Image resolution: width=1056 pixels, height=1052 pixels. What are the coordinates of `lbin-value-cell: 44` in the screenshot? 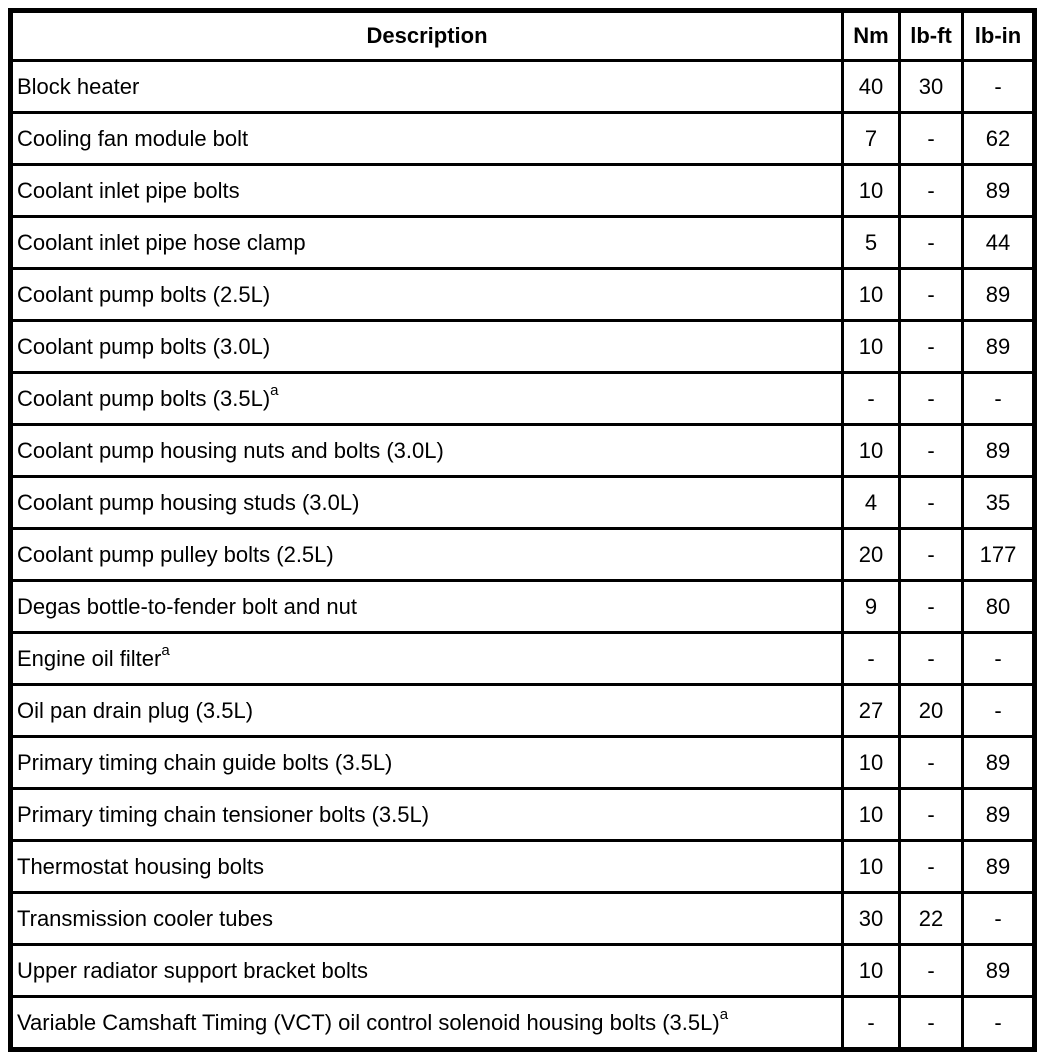 It's located at (998, 242).